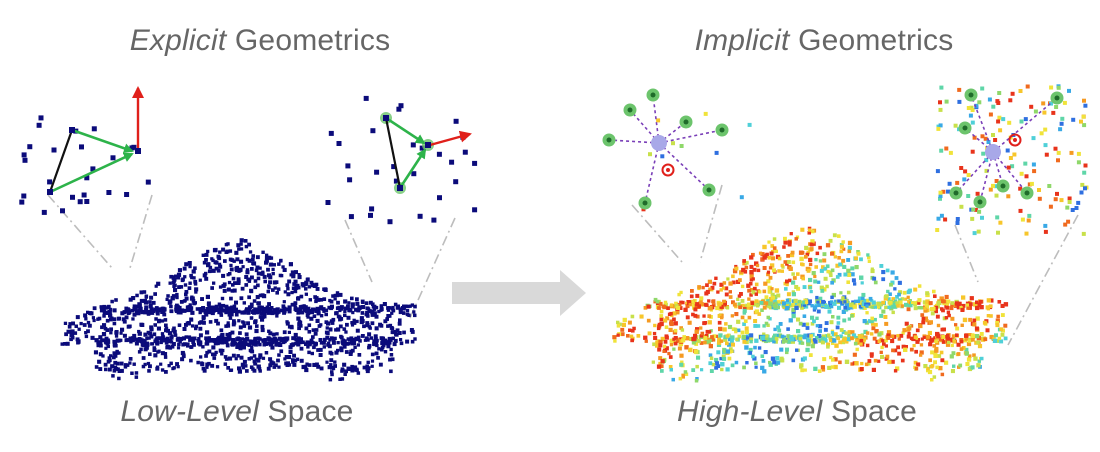  What do you see at coordinates (412, 168) in the screenshot?
I see `edge-vector-green` at bounding box center [412, 168].